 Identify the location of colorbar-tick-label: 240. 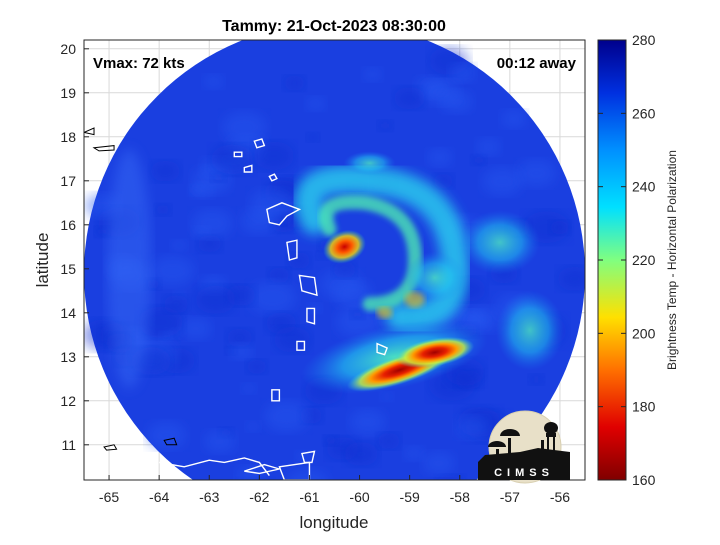
(644, 187).